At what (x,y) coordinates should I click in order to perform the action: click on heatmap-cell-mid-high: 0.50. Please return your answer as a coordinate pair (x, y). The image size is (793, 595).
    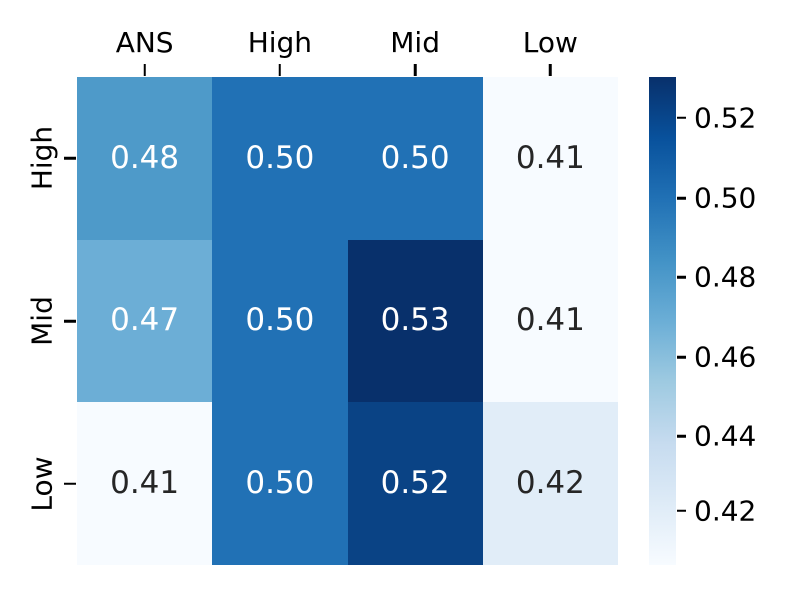
    Looking at the image, I should click on (280, 321).